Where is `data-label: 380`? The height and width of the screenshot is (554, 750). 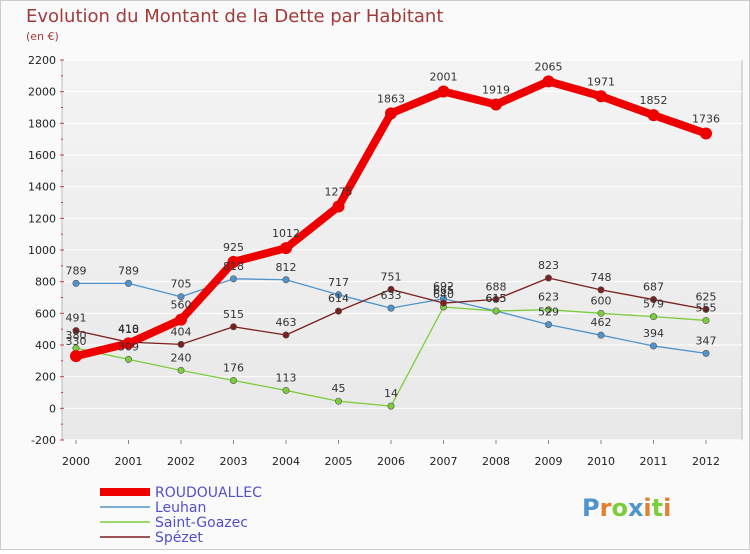
data-label: 380 is located at coordinates (76, 335).